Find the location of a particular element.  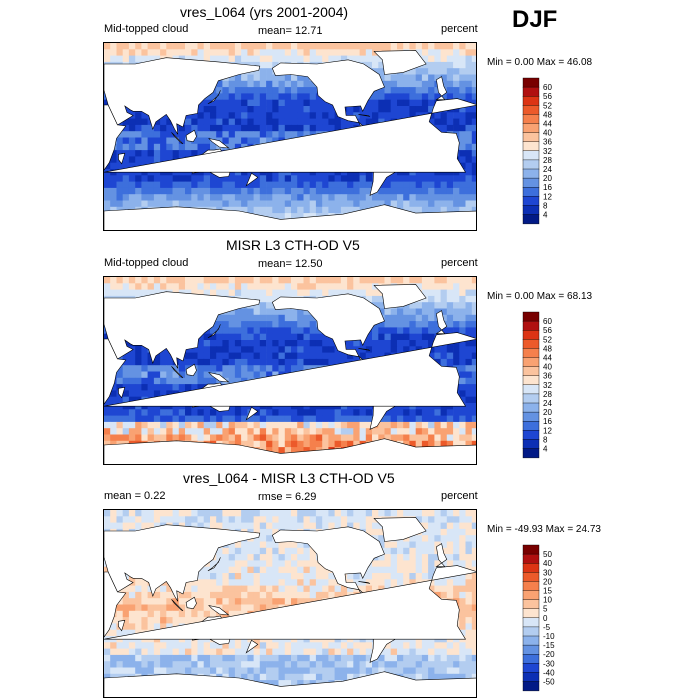

panel-2-minmax: Min = 0.00 Max = 68.13 is located at coordinates (540, 296).